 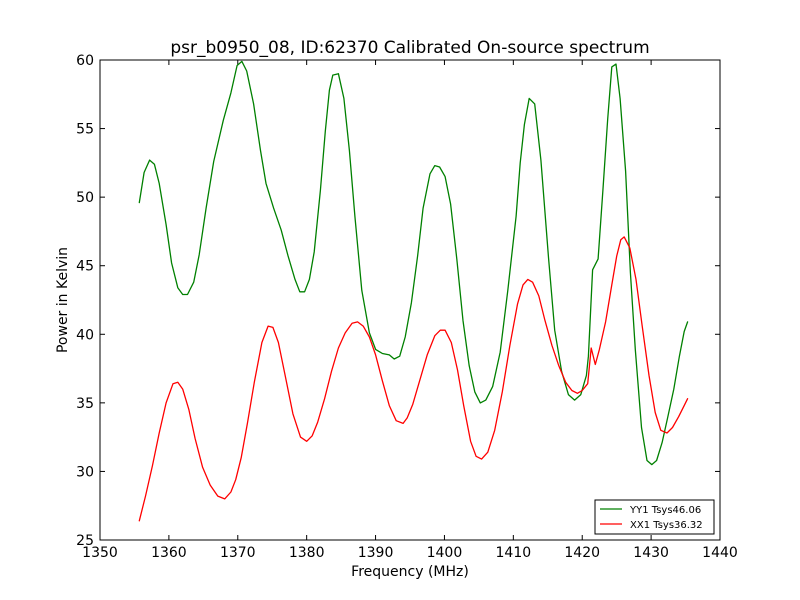 I want to click on x-tick-label: 1350, so click(x=100, y=553).